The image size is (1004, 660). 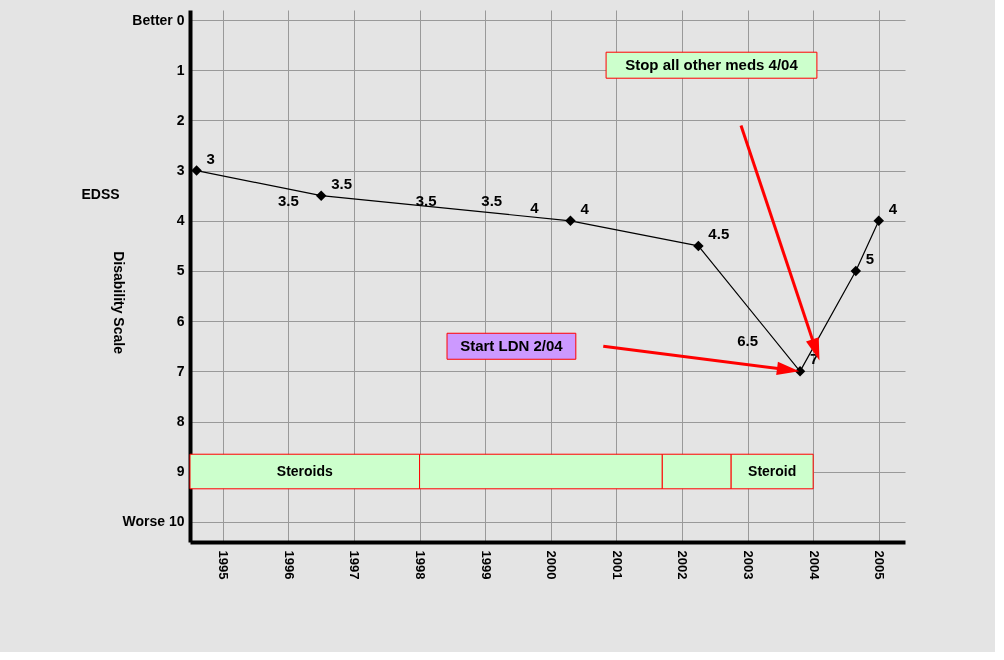 What do you see at coordinates (683, 565) in the screenshot?
I see `x-tick-label: 2002` at bounding box center [683, 565].